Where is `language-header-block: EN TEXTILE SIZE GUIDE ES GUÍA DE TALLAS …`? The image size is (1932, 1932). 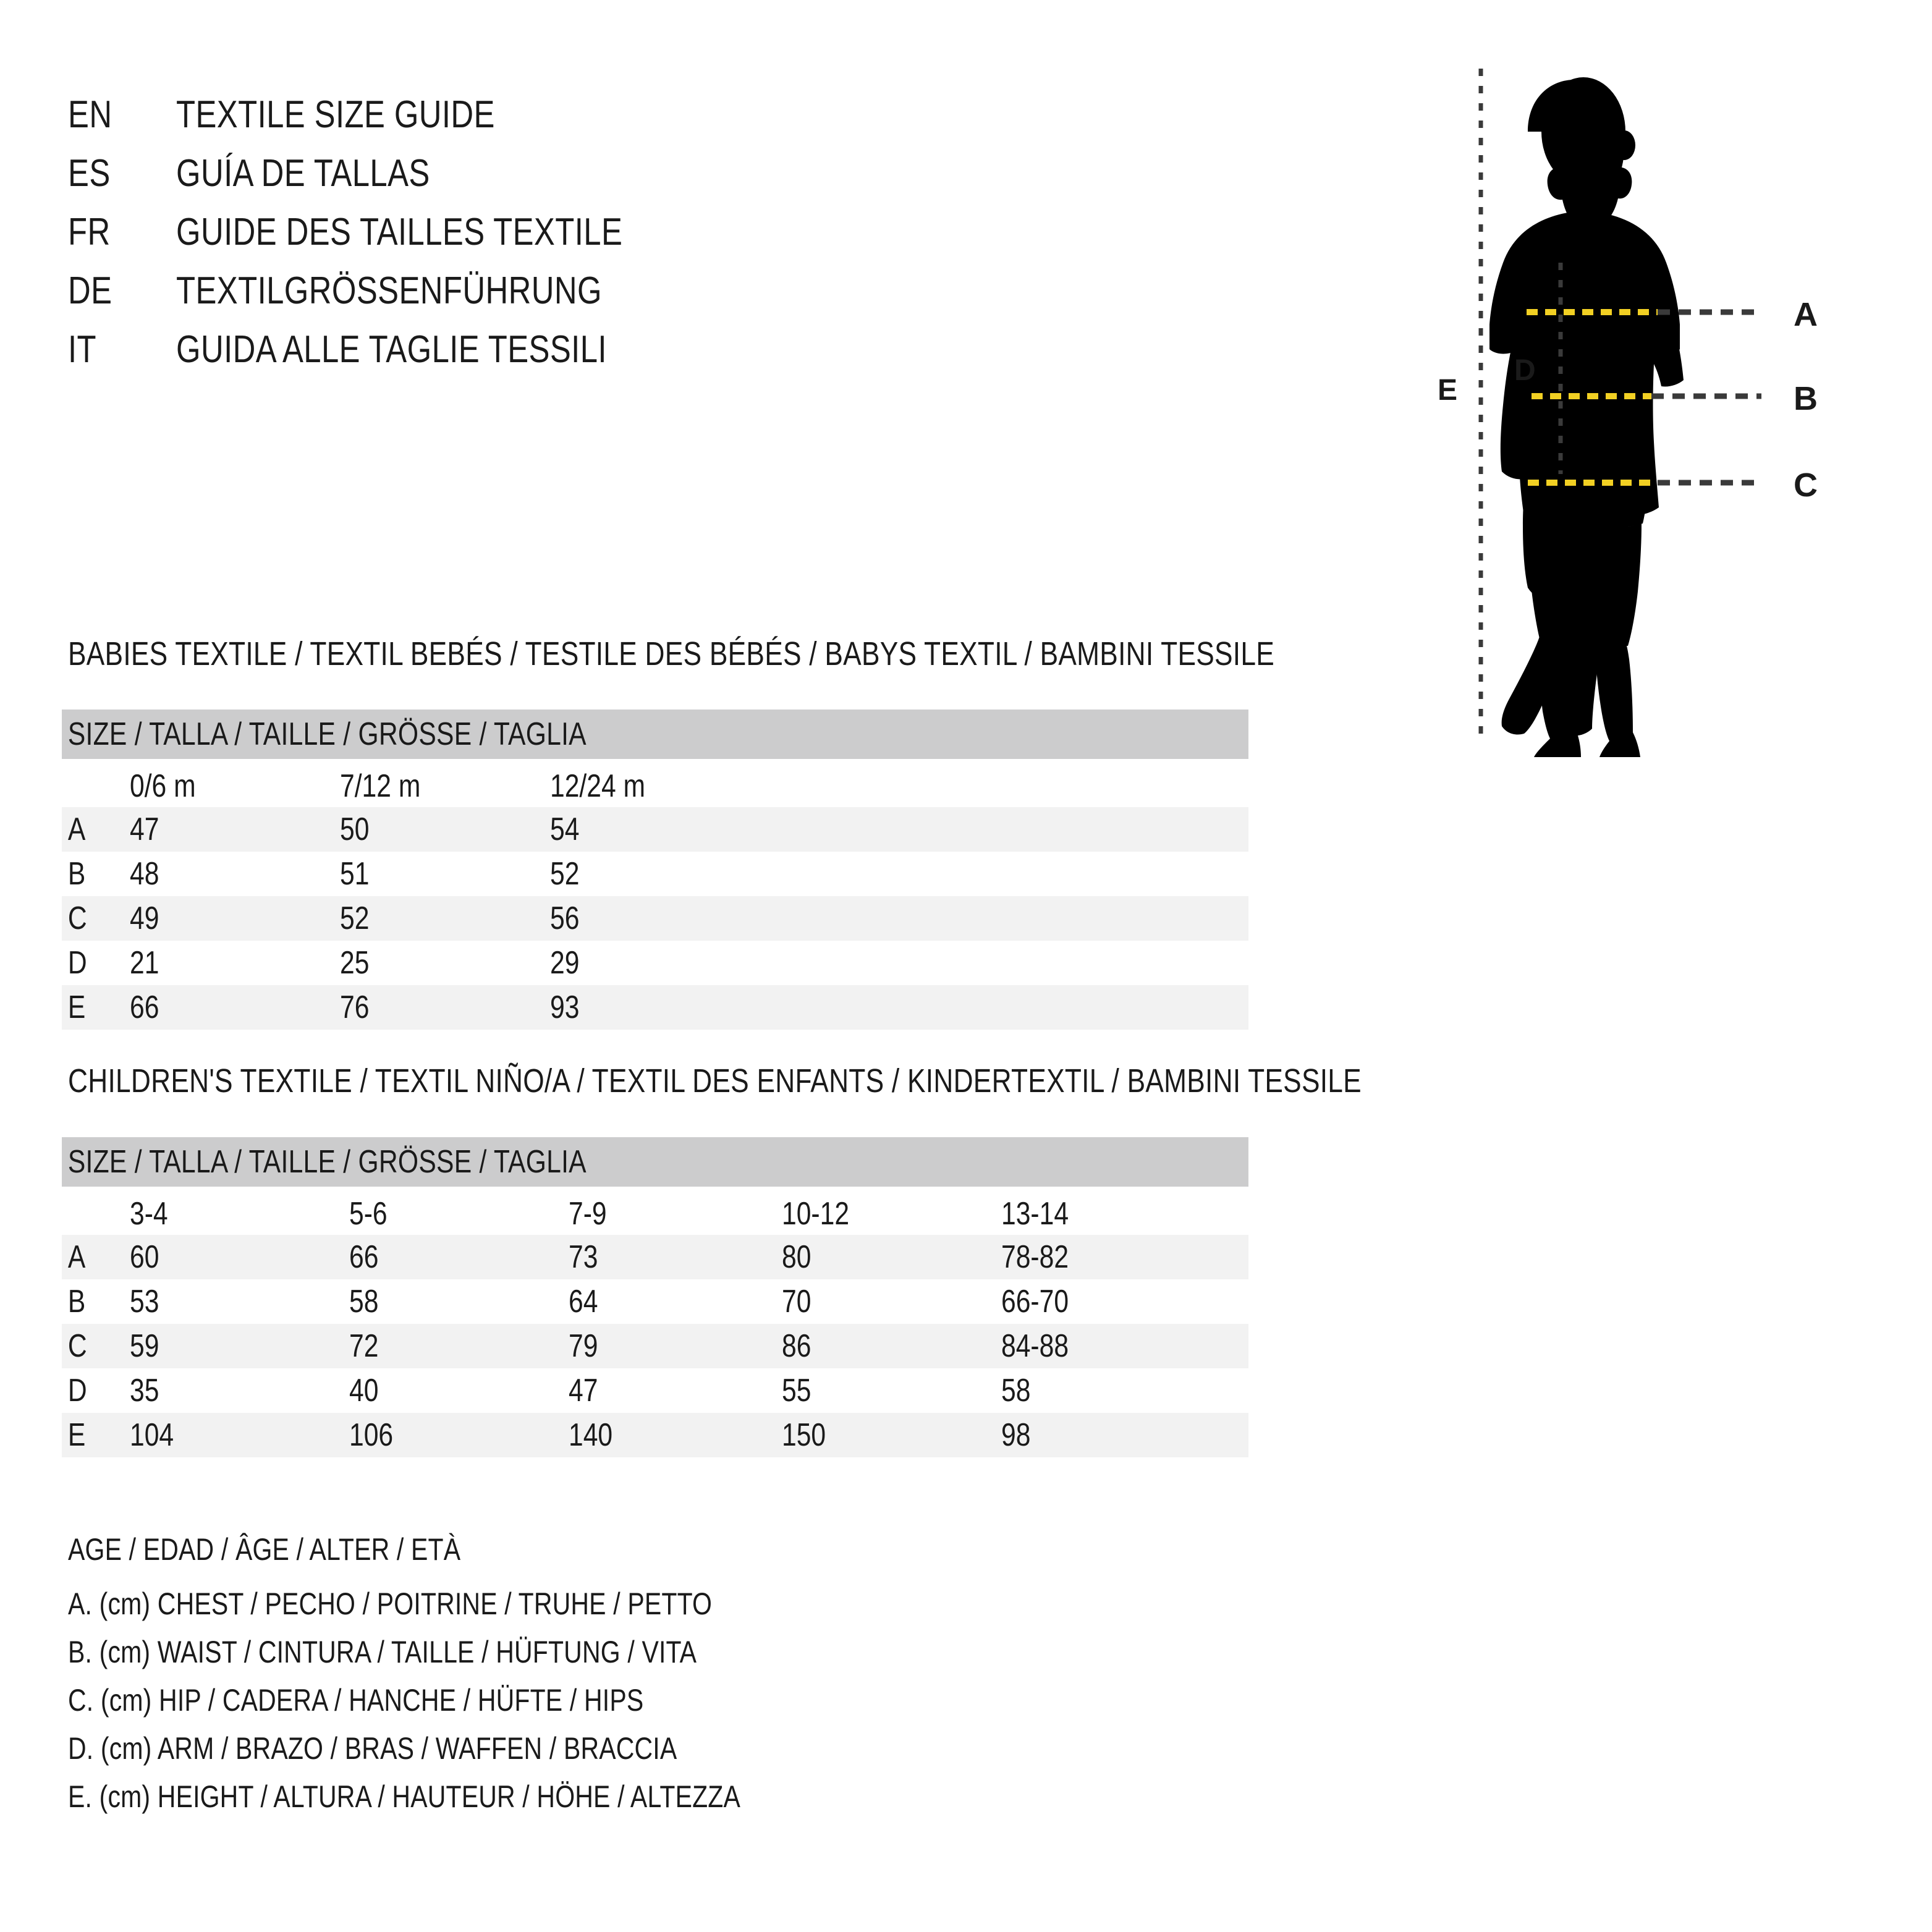 language-header-block: EN TEXTILE SIZE GUIDE ES GUÍA DE TALLAS … is located at coordinates (531, 239).